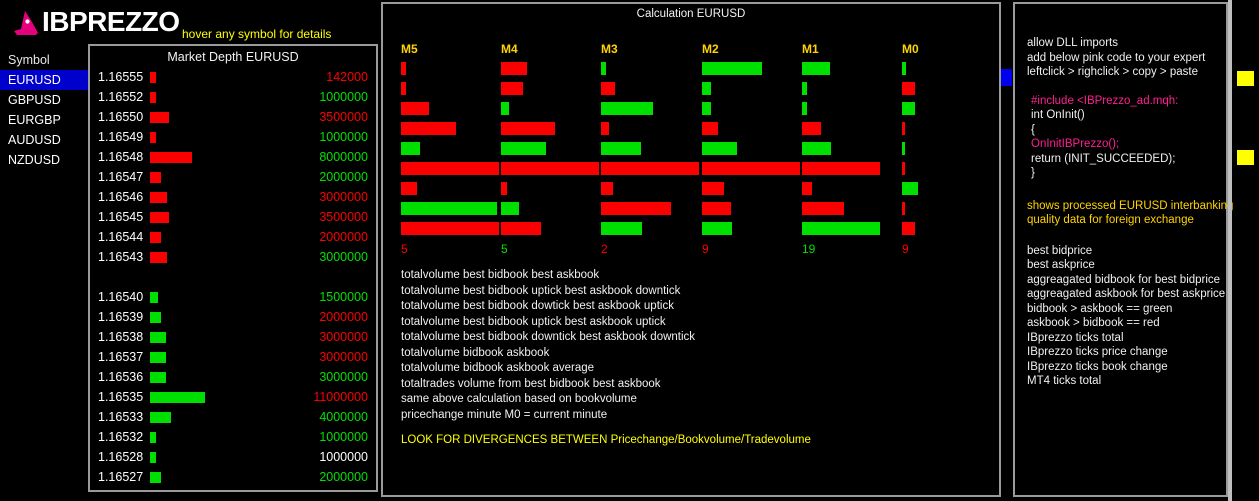  I want to click on table-row: 1.16546 3000000, so click(233, 197).